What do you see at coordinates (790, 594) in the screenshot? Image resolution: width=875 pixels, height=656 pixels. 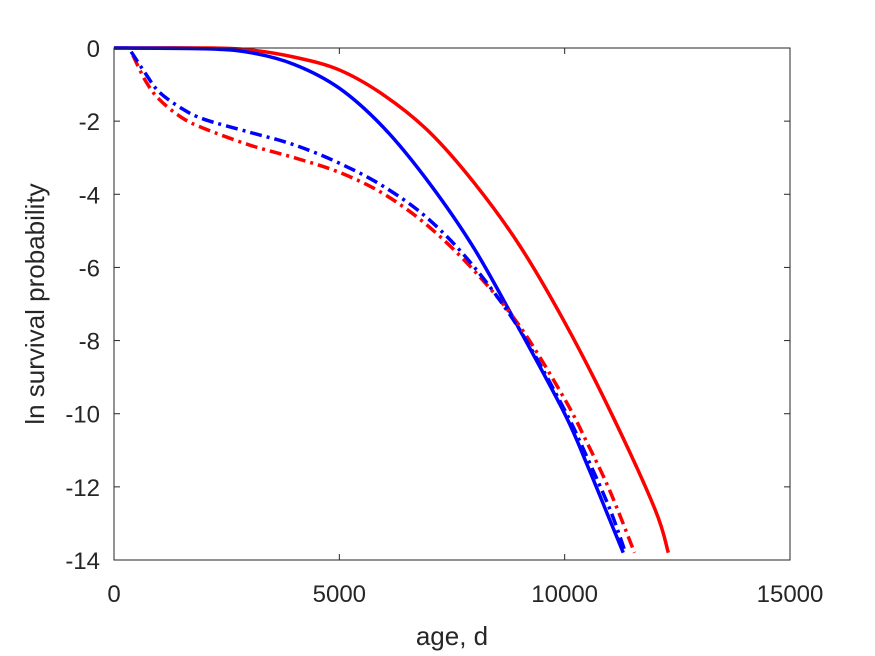 I see `x-tick-label: 15000` at bounding box center [790, 594].